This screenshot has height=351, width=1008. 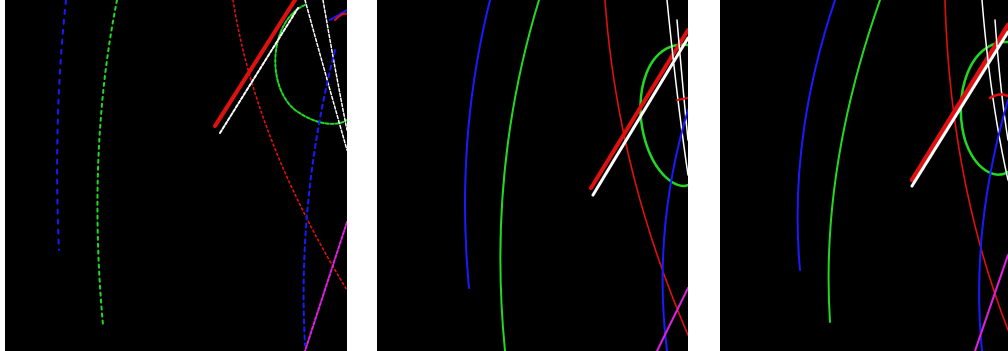 I want to click on red-corner, so click(x=340, y=16).